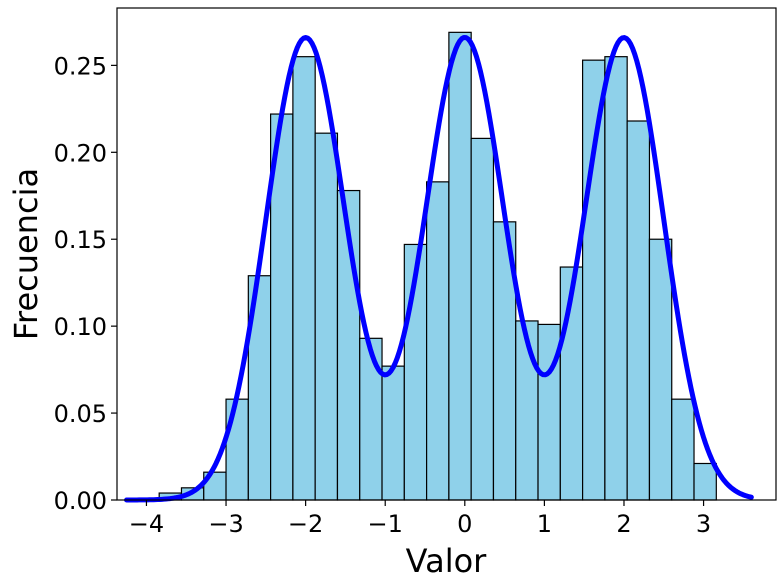 This screenshot has width=780, height=583. What do you see at coordinates (80, 414) in the screenshot?
I see `y-tick-label: 0.05` at bounding box center [80, 414].